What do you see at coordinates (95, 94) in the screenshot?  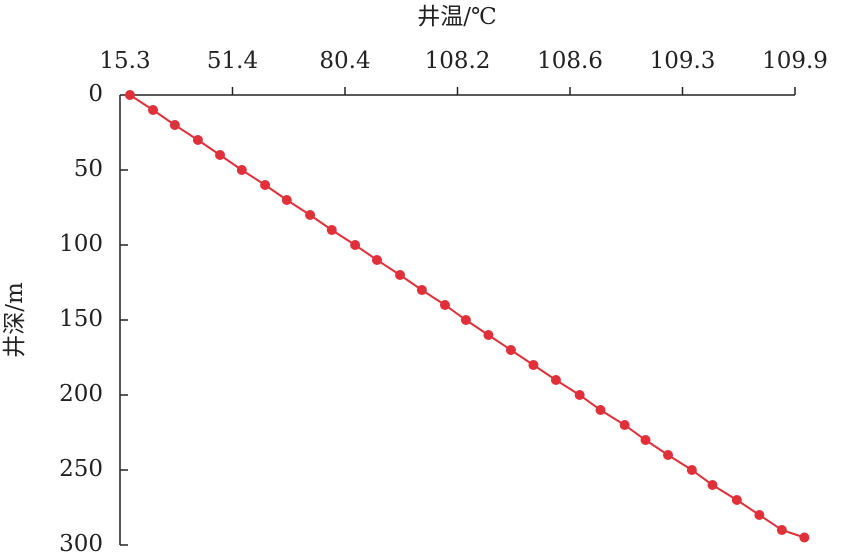 I see `y-tick-label: 0` at bounding box center [95, 94].